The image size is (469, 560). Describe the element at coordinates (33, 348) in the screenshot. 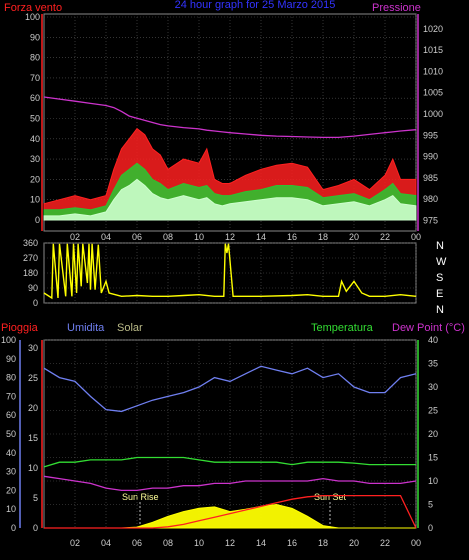

I see `rain-y-tick-label: 30` at that location.